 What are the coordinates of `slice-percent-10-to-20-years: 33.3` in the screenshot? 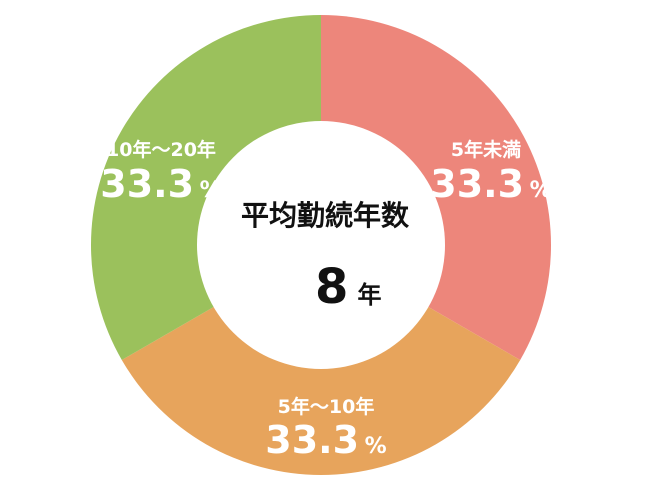 It's located at (147, 184).